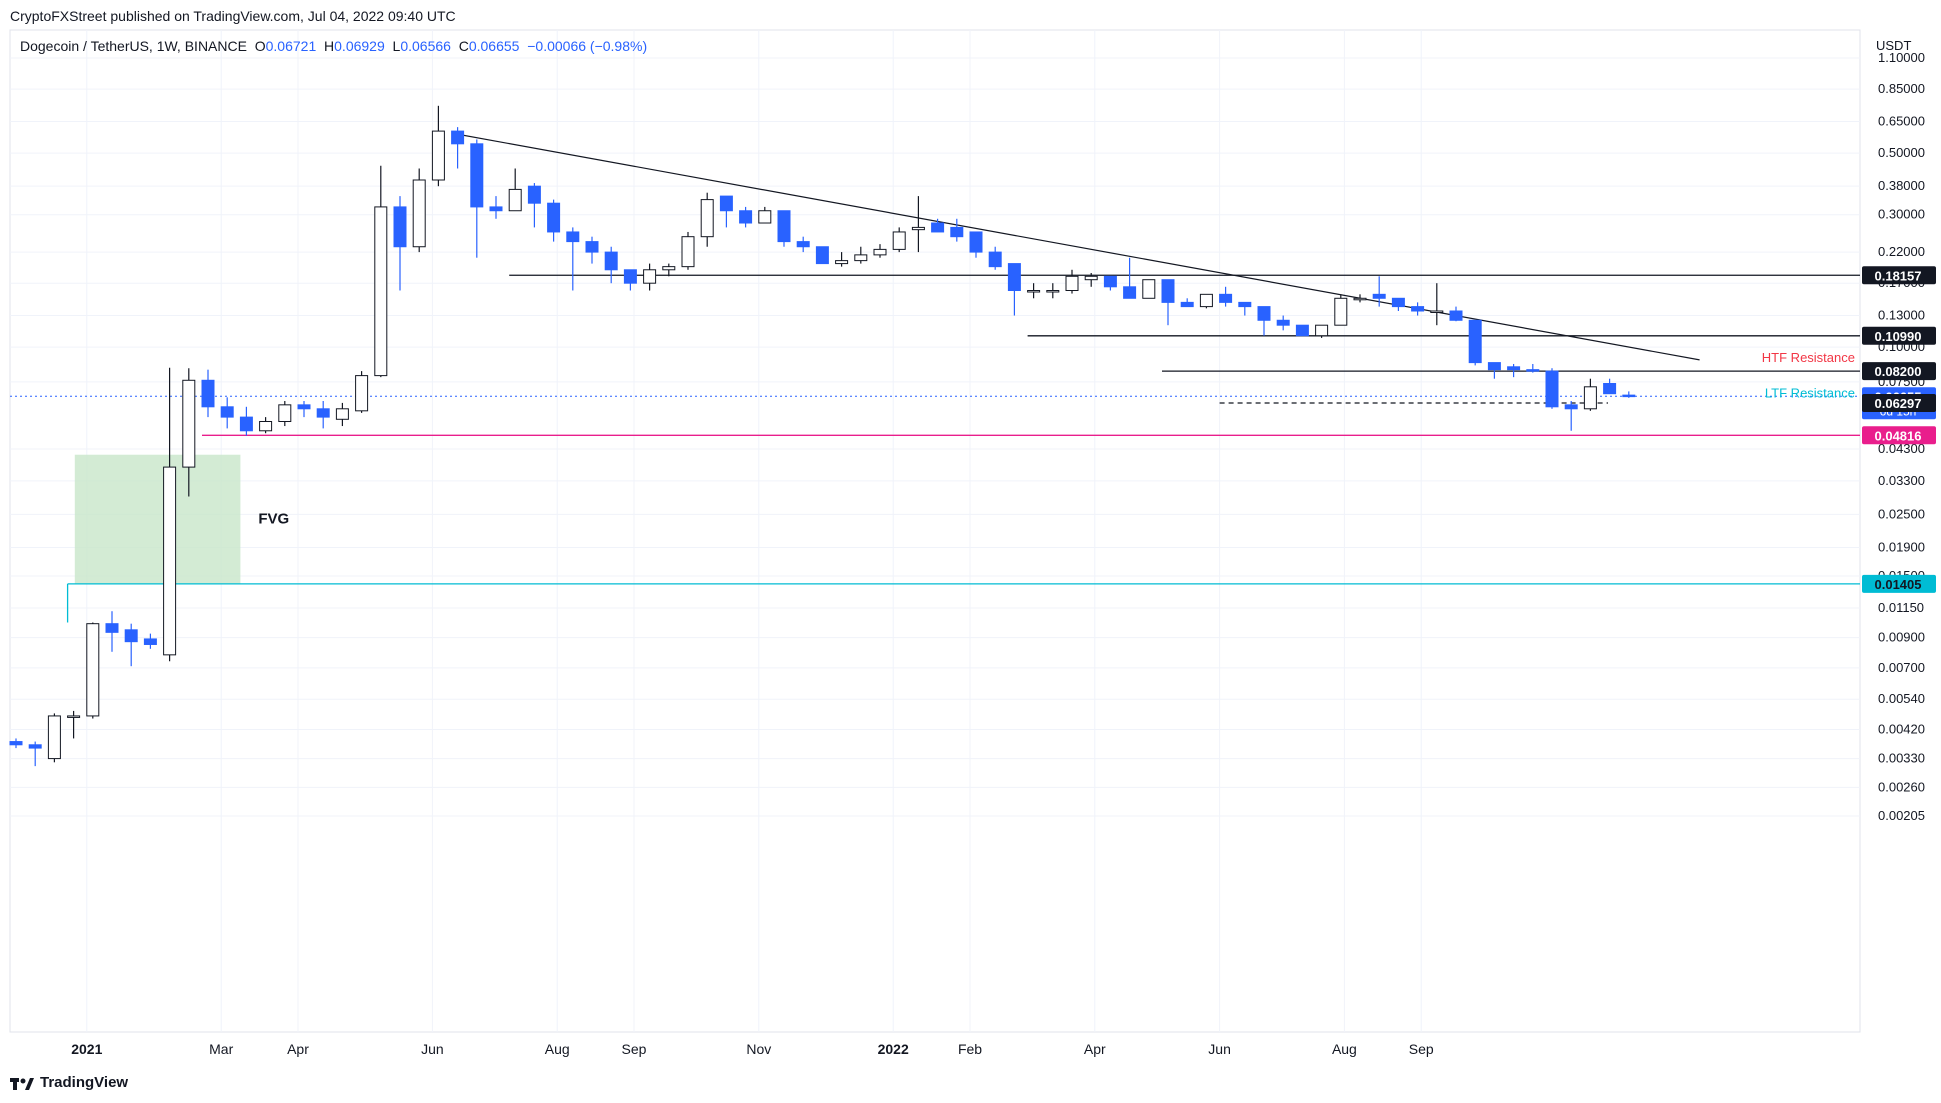 The image size is (1941, 1103). What do you see at coordinates (1901, 448) in the screenshot?
I see `y-tick-label: 0.04300` at bounding box center [1901, 448].